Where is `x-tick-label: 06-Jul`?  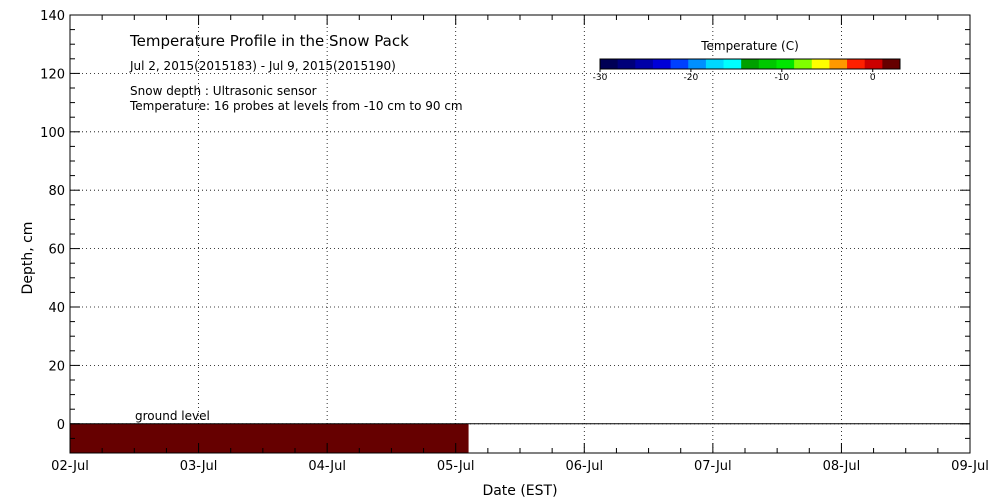
x-tick-label: 06-Jul is located at coordinates (584, 466).